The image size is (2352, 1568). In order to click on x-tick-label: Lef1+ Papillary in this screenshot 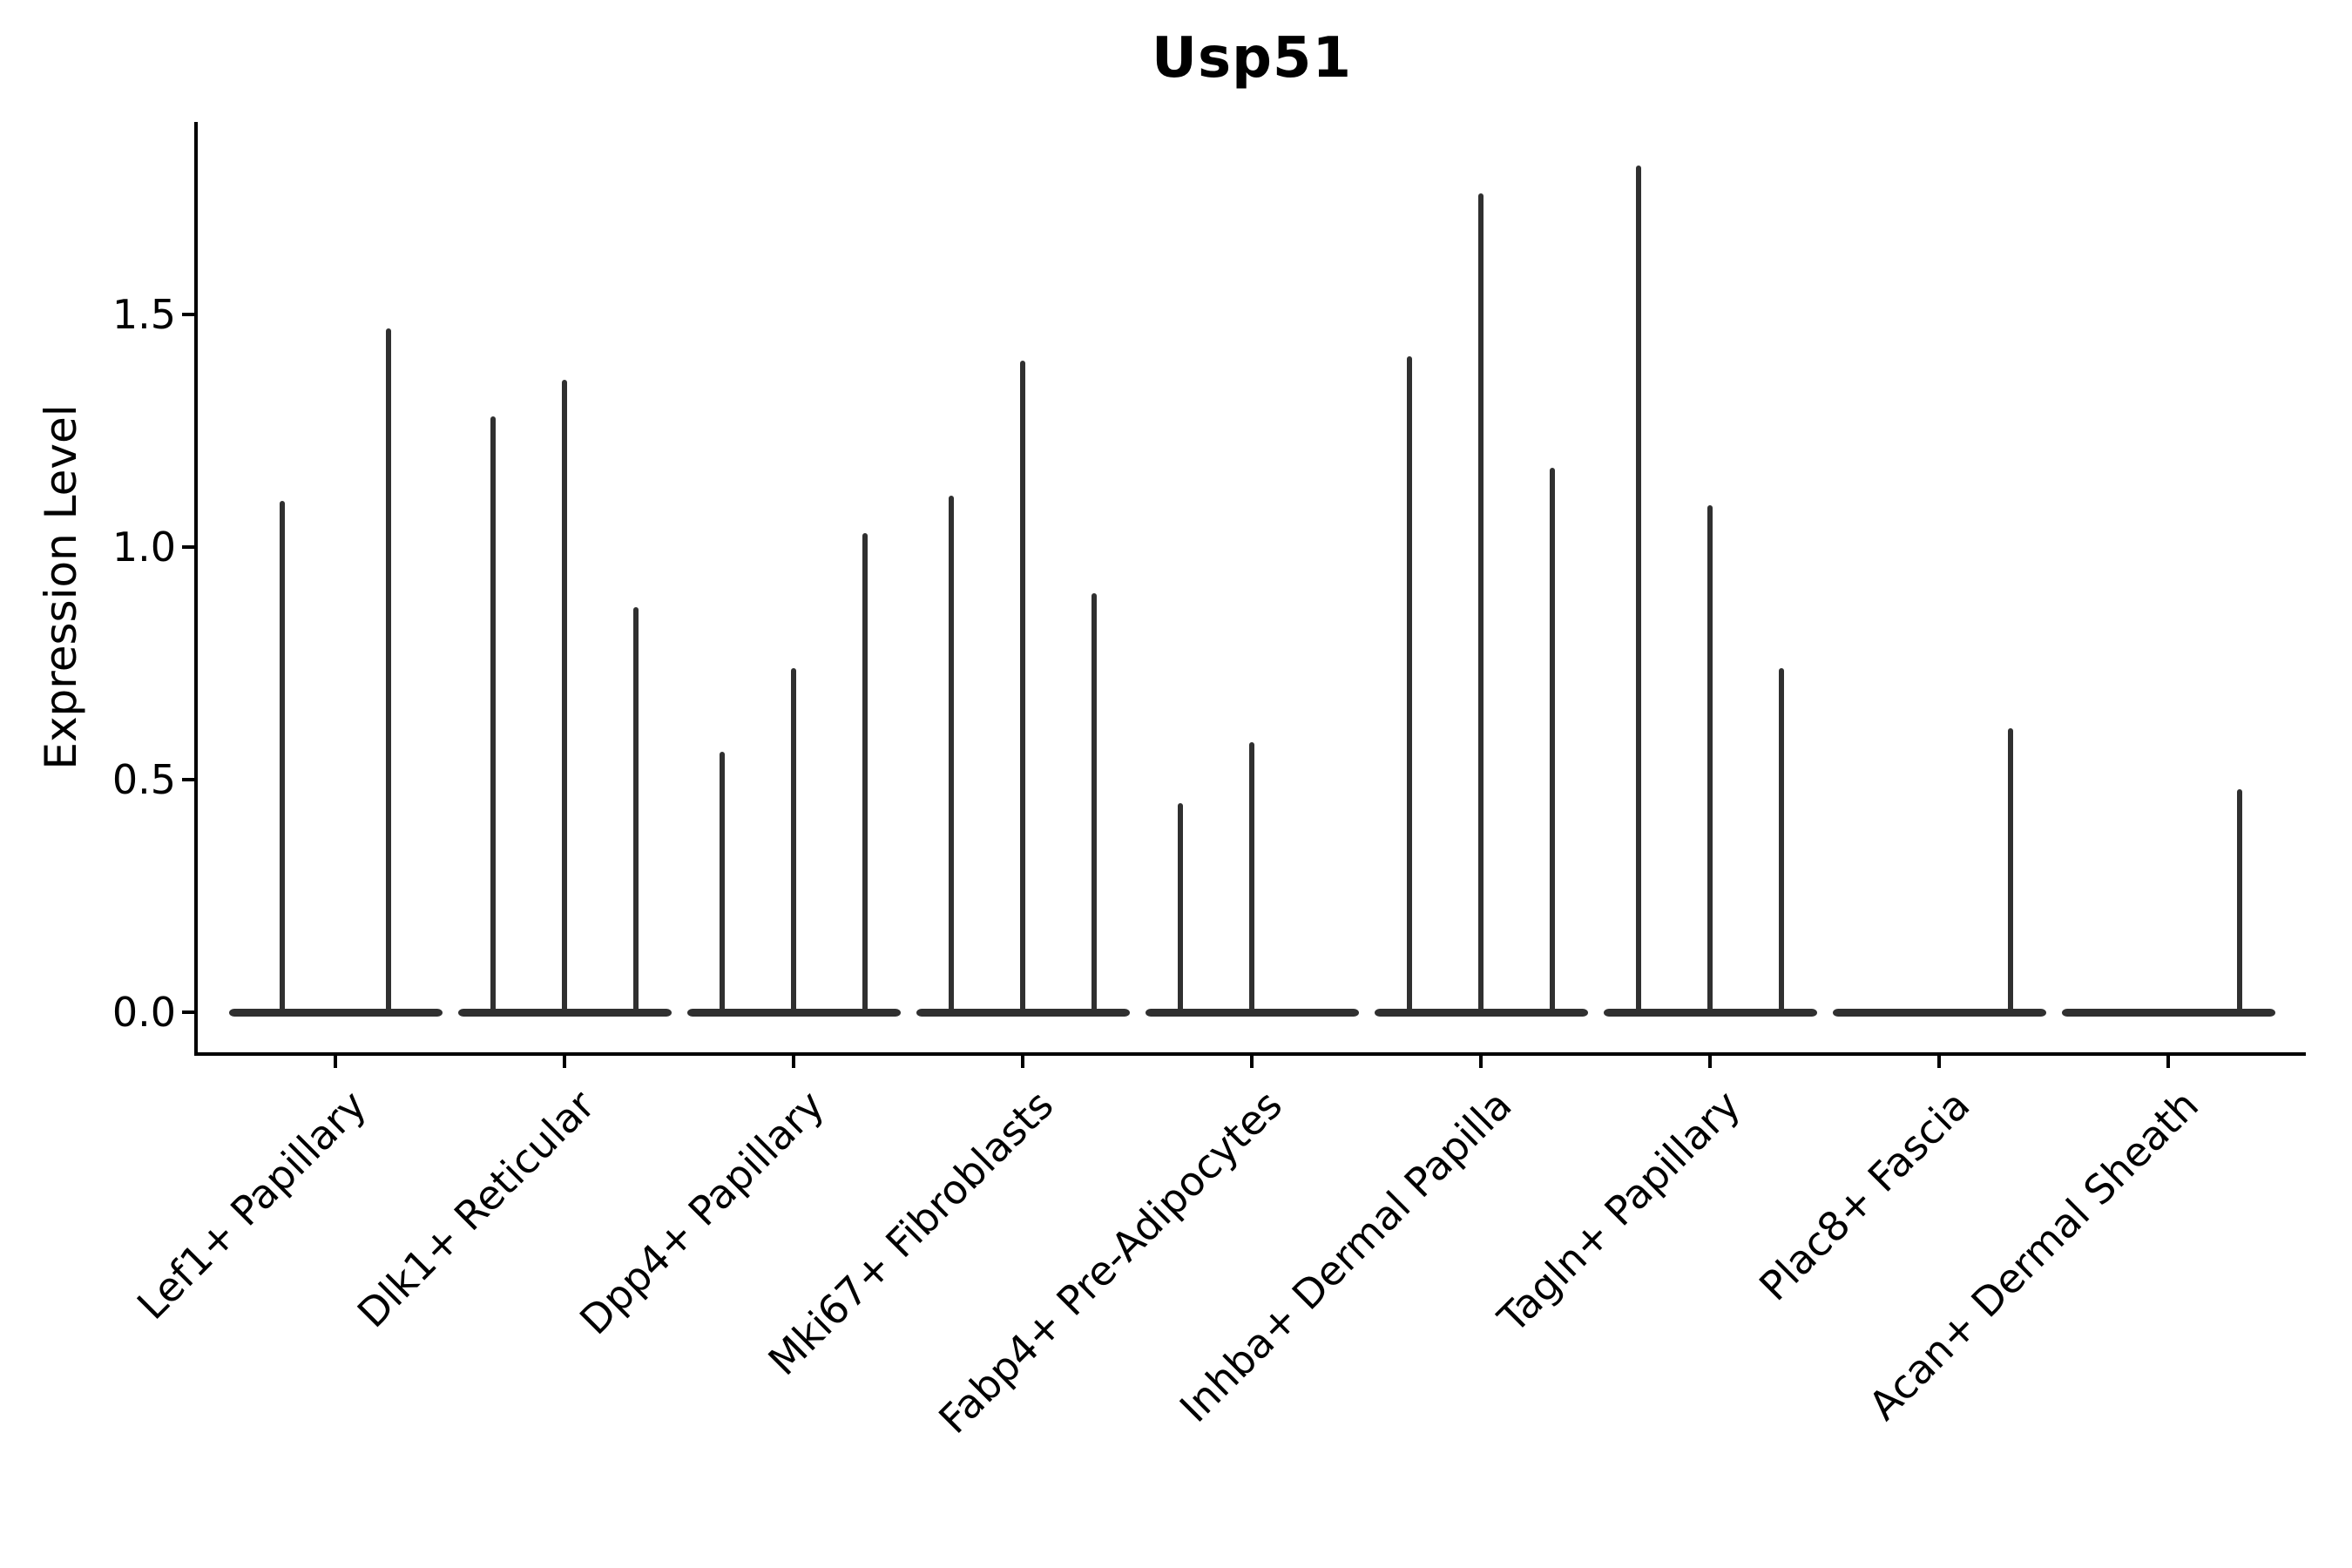, I will do `click(251, 1205)`.